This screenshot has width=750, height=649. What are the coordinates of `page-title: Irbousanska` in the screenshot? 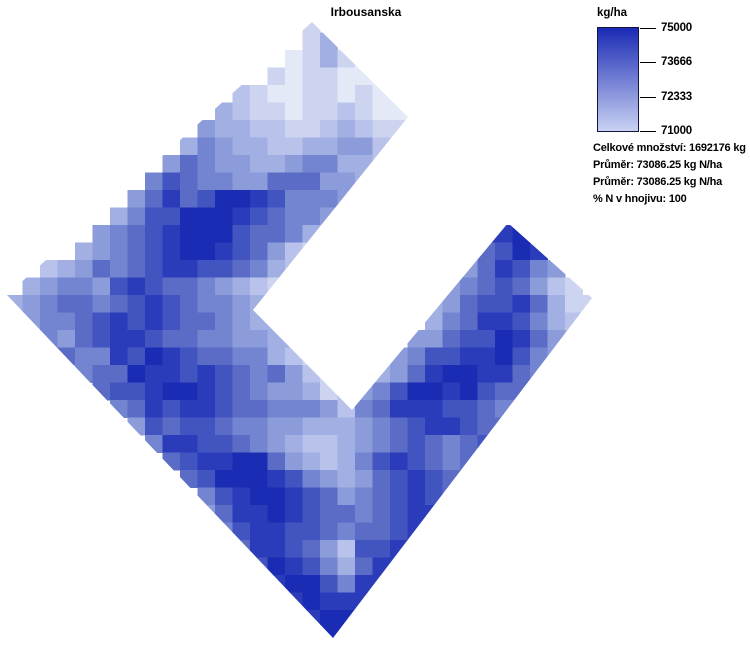 It's located at (366, 12).